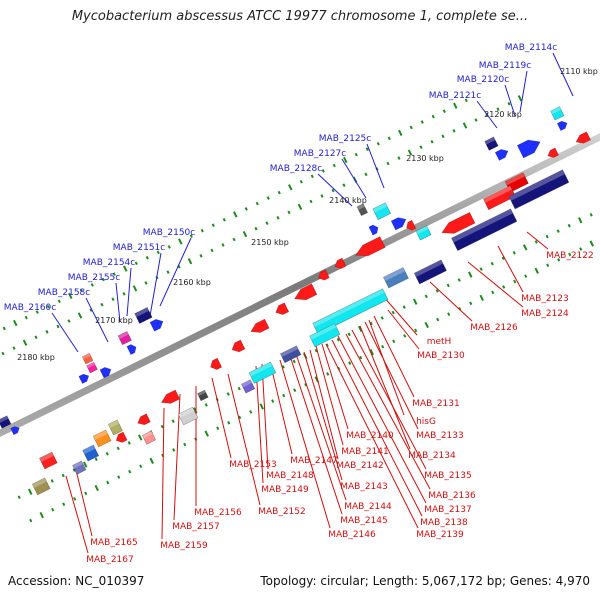 This screenshot has width=600, height=600. What do you see at coordinates (545, 314) in the screenshot?
I see `gene-label-mab-2124: MAB_2124` at bounding box center [545, 314].